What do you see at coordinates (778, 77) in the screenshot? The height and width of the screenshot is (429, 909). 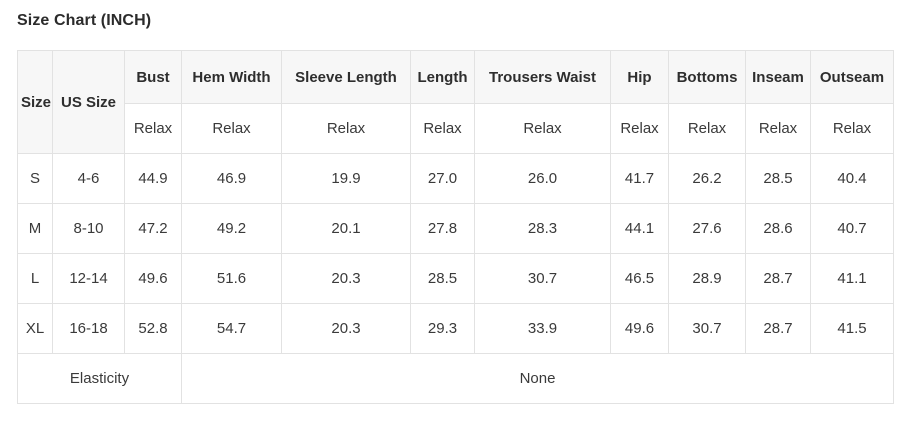 I see `header-inseam: Inseam` at bounding box center [778, 77].